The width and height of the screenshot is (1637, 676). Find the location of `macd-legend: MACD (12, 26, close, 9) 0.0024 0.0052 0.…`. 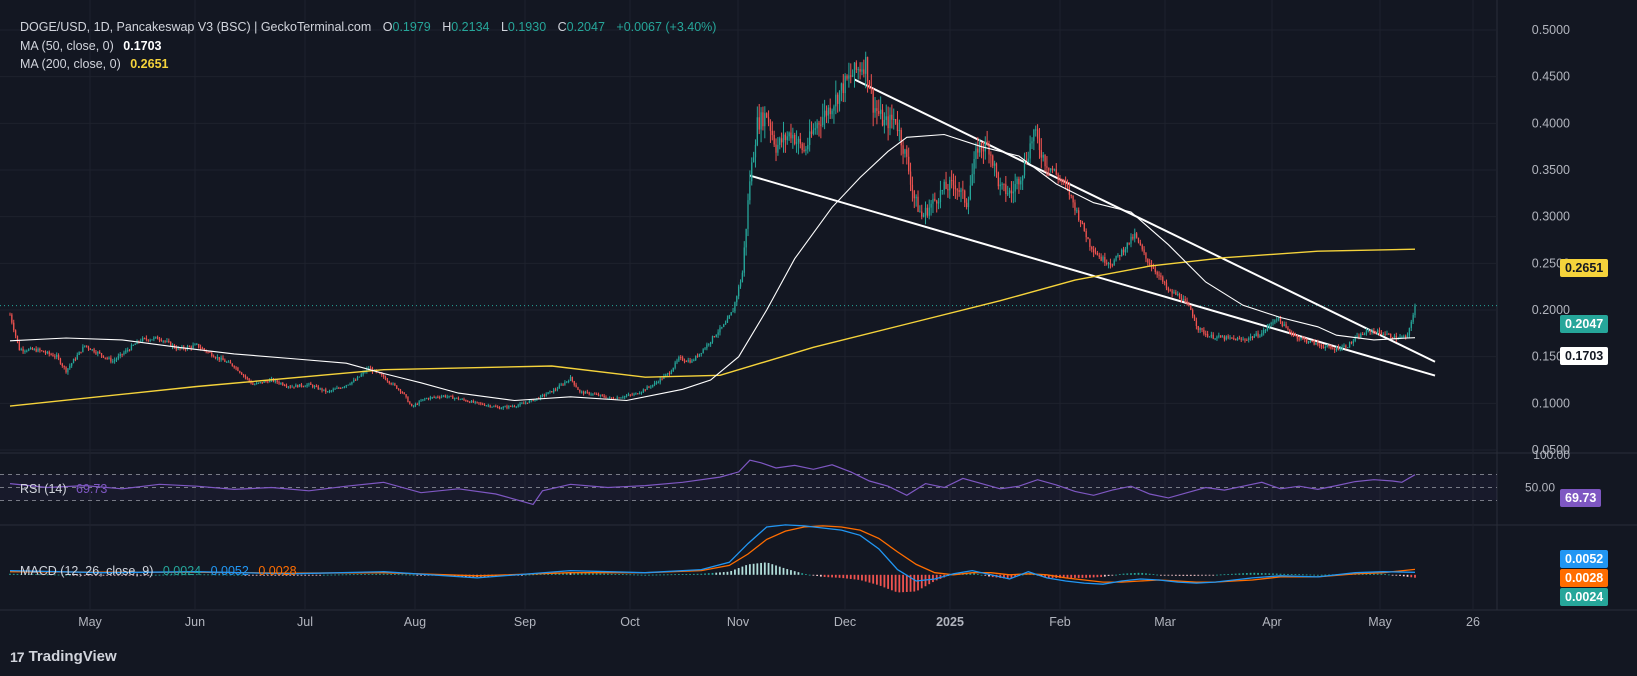

macd-legend: MACD (12, 26, close, 9) 0.0024 0.0052 0.… is located at coordinates (158, 571).